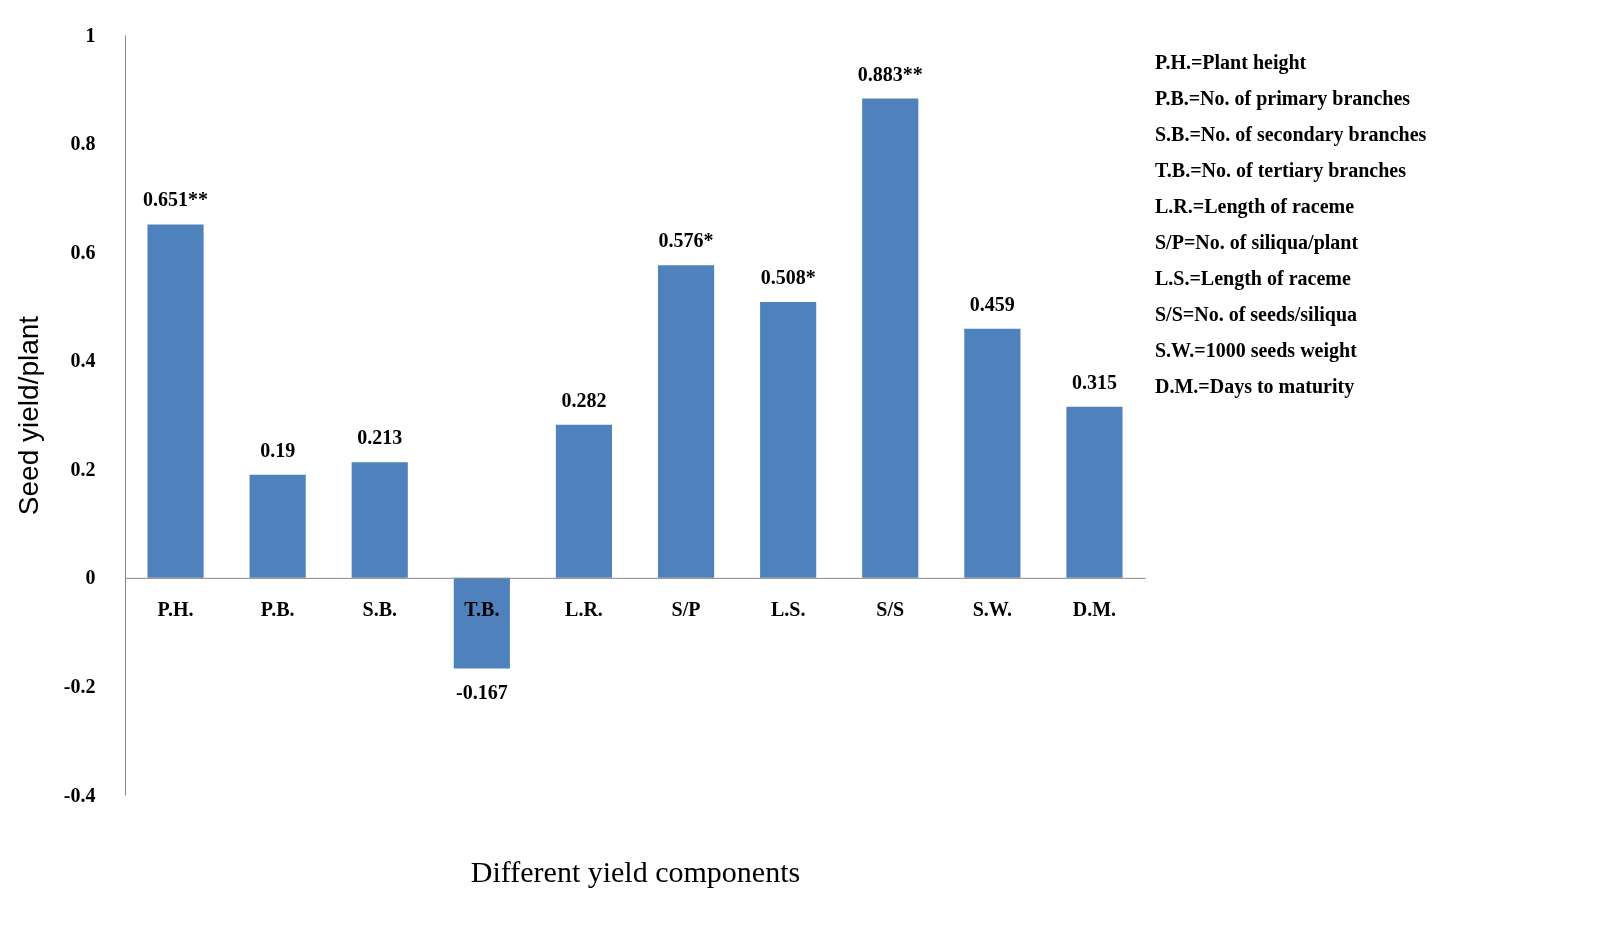 The width and height of the screenshot is (1615, 950). What do you see at coordinates (1231, 62) in the screenshot?
I see `text: P.H.=Plant height` at bounding box center [1231, 62].